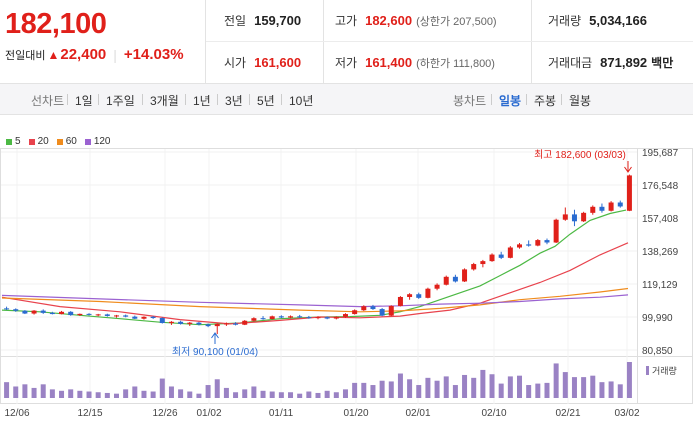  Describe the element at coordinates (545, 101) in the screenshot. I see `weekly-candle-tab: 주봉` at that location.